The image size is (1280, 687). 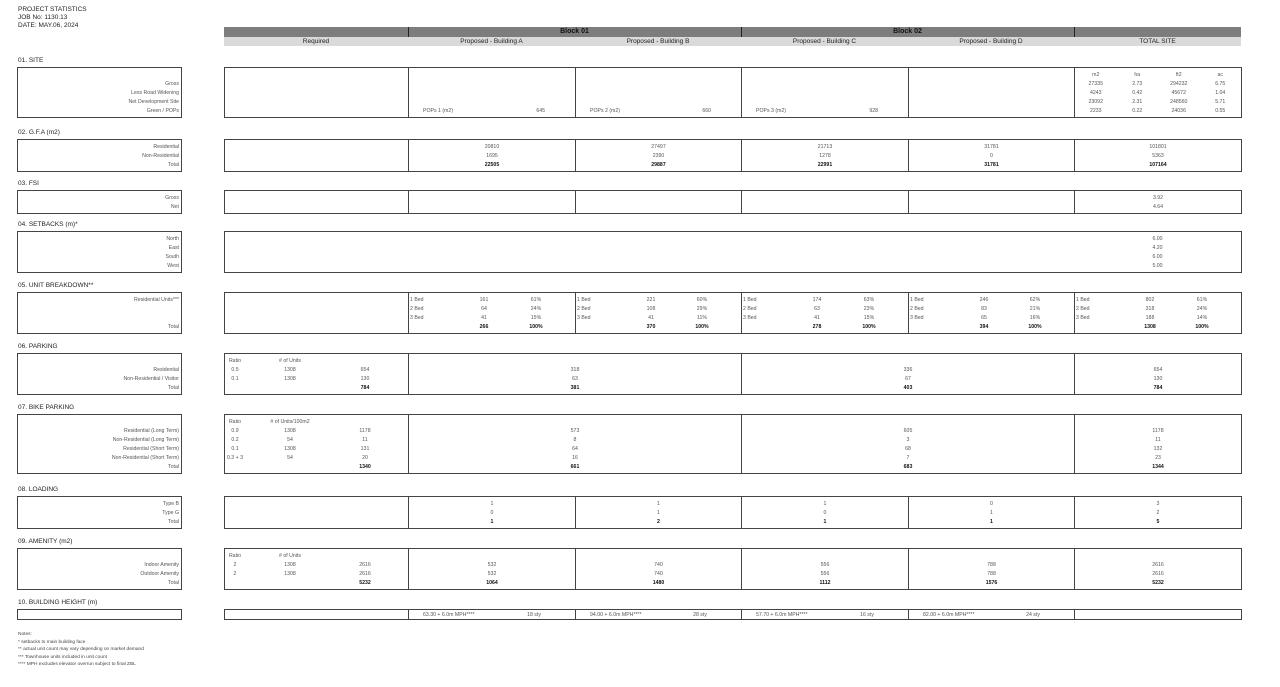 What do you see at coordinates (1158, 574) in the screenshot?
I see `table-row: 2616` at bounding box center [1158, 574].